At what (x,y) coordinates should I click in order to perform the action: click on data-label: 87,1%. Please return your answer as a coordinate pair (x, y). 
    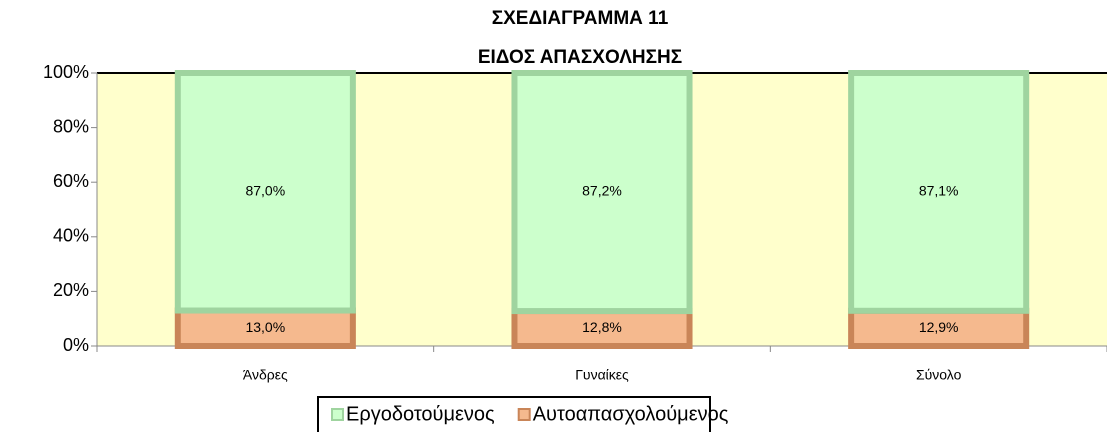
    Looking at the image, I should click on (939, 191).